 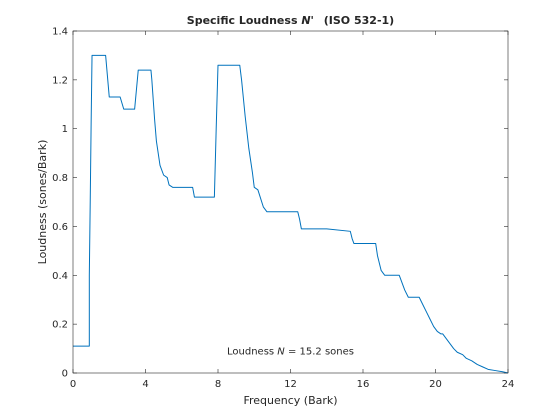 What do you see at coordinates (321, 352) in the screenshot?
I see `annotation-suffix: = 15.2 sones` at bounding box center [321, 352].